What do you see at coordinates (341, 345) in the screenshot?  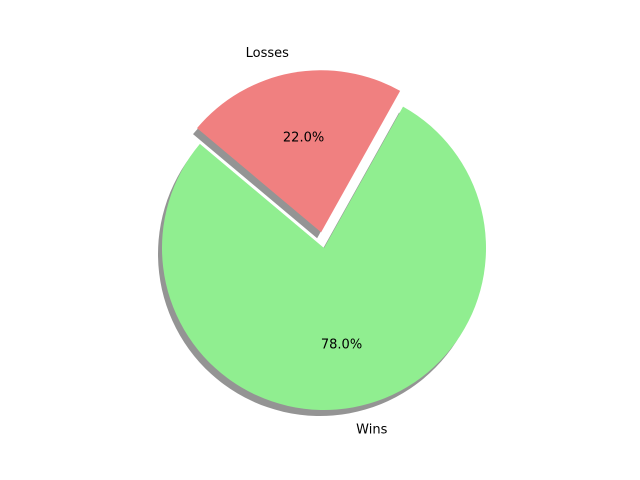 I see `slice-percent-wins: 78.0%` at bounding box center [341, 345].